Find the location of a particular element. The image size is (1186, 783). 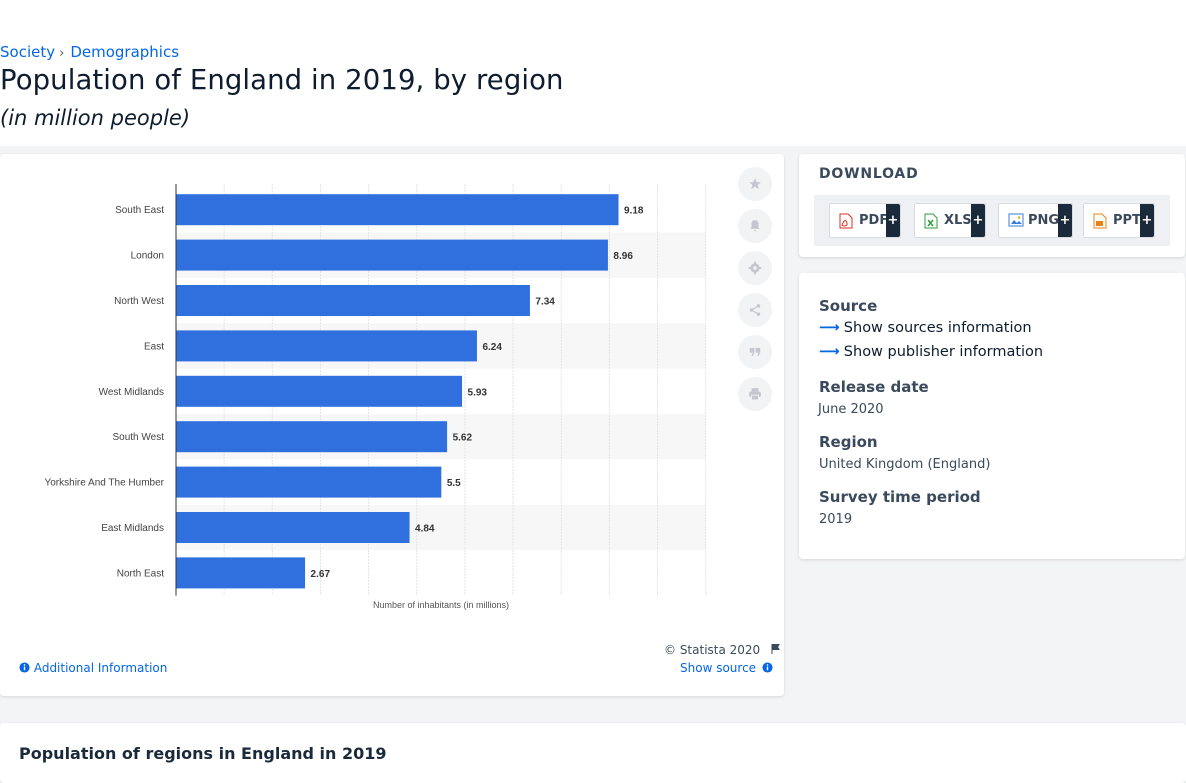

category-label: West Midlands is located at coordinates (131, 392).